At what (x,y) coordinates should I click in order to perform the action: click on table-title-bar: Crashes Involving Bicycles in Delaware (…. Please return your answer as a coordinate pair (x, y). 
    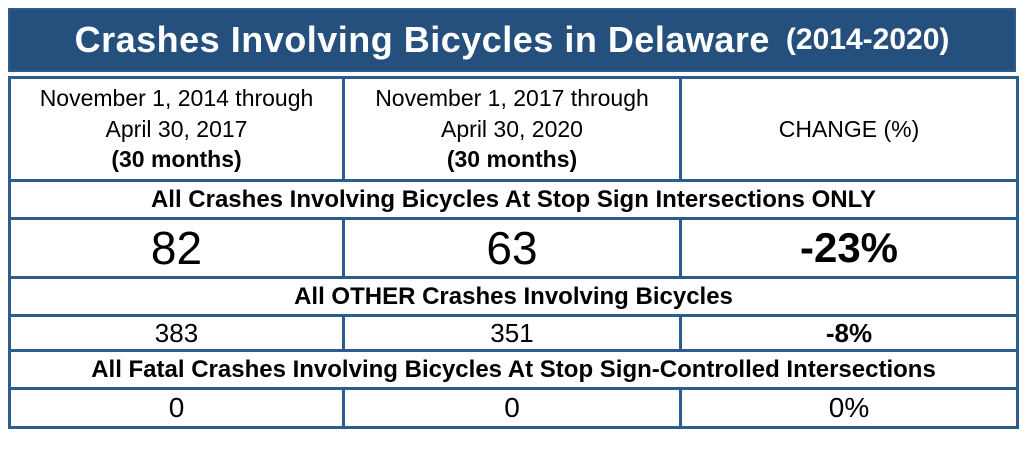
    Looking at the image, I should click on (512, 40).